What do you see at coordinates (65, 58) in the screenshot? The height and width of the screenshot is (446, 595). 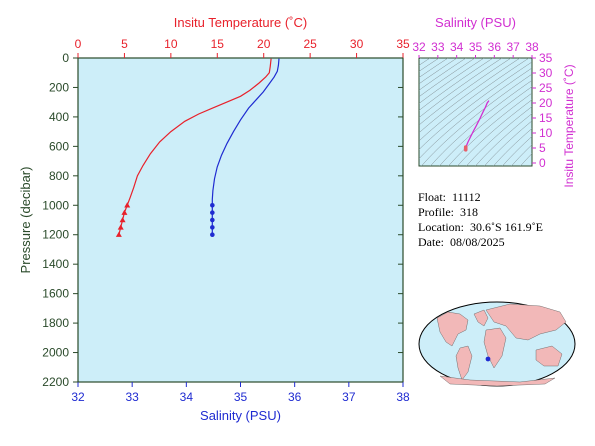 I see `pressure-tick-label: 0` at bounding box center [65, 58].